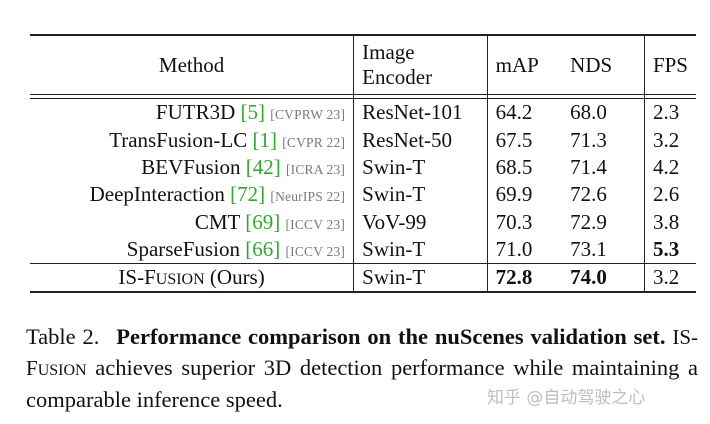  What do you see at coordinates (315, 169) in the screenshot?
I see `venue-label: [ICRA 23]` at bounding box center [315, 169].